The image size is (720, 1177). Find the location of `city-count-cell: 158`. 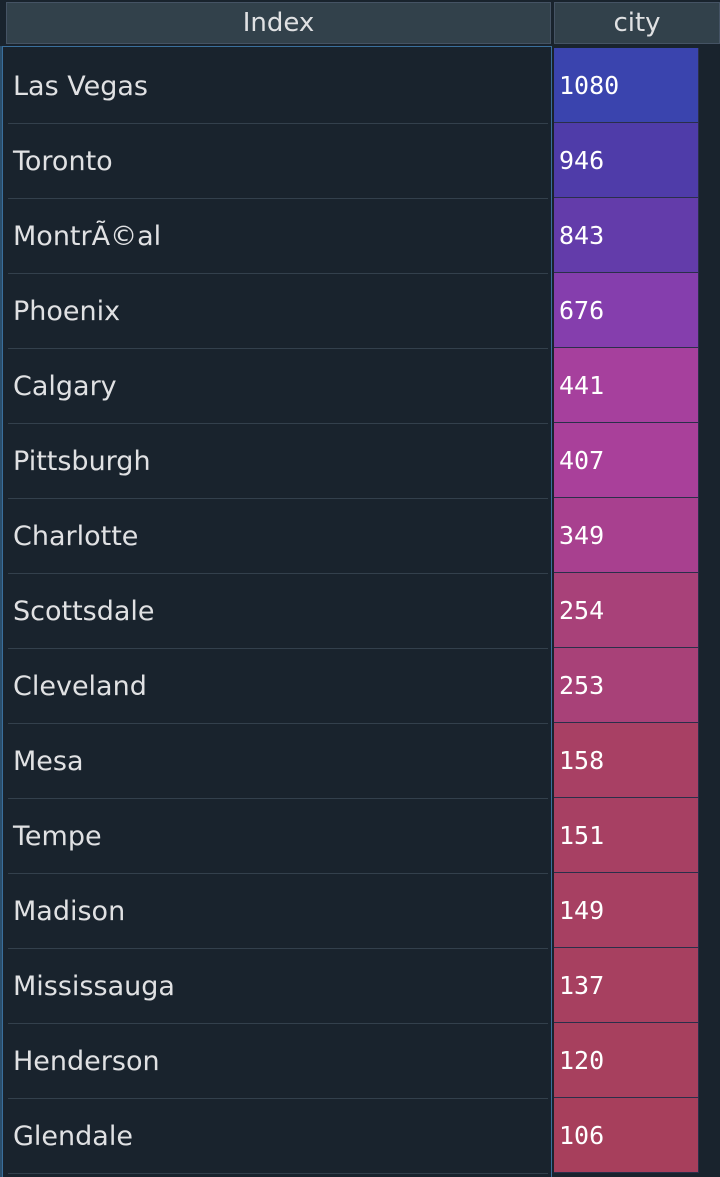

city-count-cell: 158 is located at coordinates (626, 760).